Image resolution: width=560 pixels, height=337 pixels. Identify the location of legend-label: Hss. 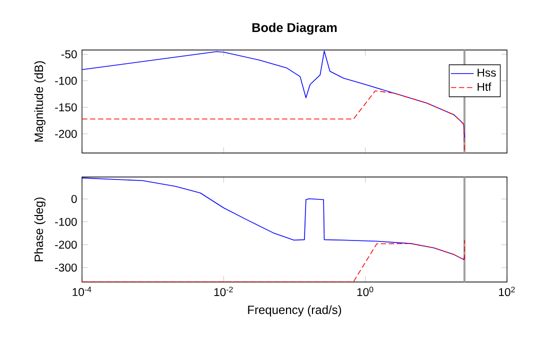
(487, 72).